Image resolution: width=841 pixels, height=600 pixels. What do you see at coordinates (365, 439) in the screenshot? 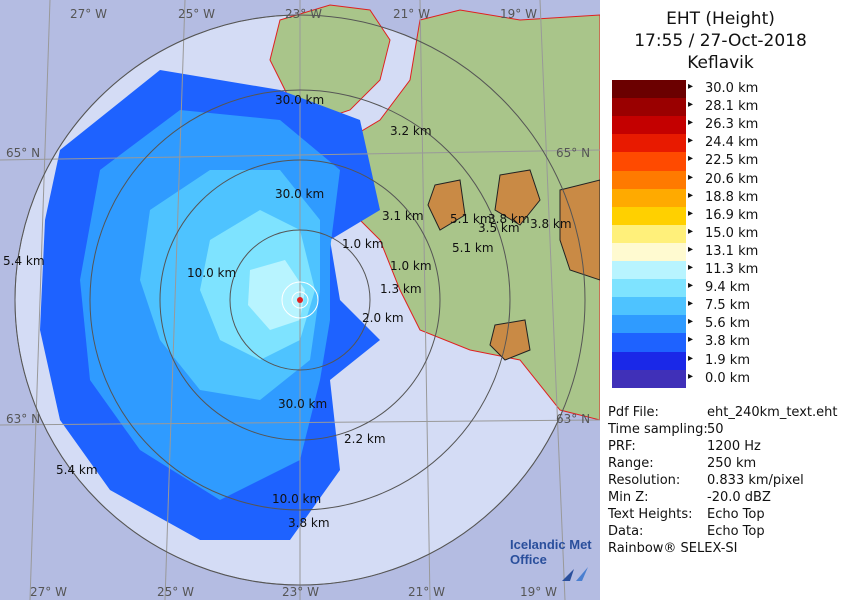
I see `height-label: 2.2 km` at bounding box center [365, 439].